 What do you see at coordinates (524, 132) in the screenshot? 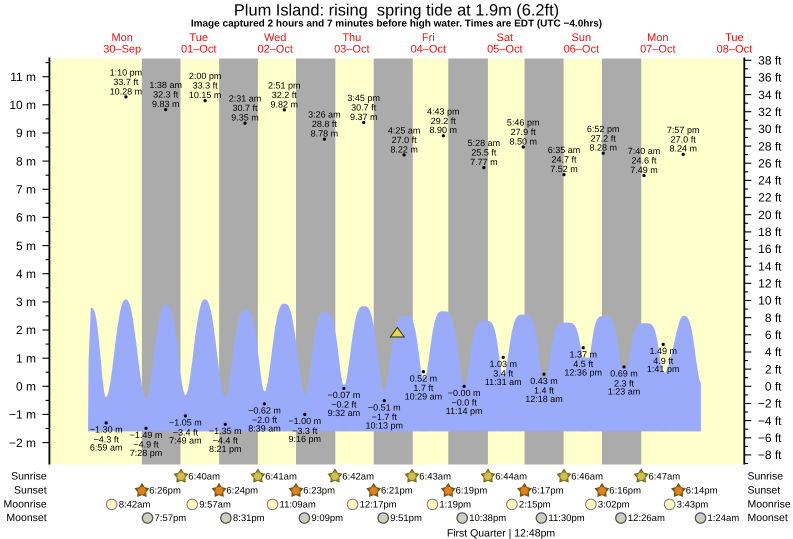
I see `svg-text: 27.9 ft` at bounding box center [524, 132].